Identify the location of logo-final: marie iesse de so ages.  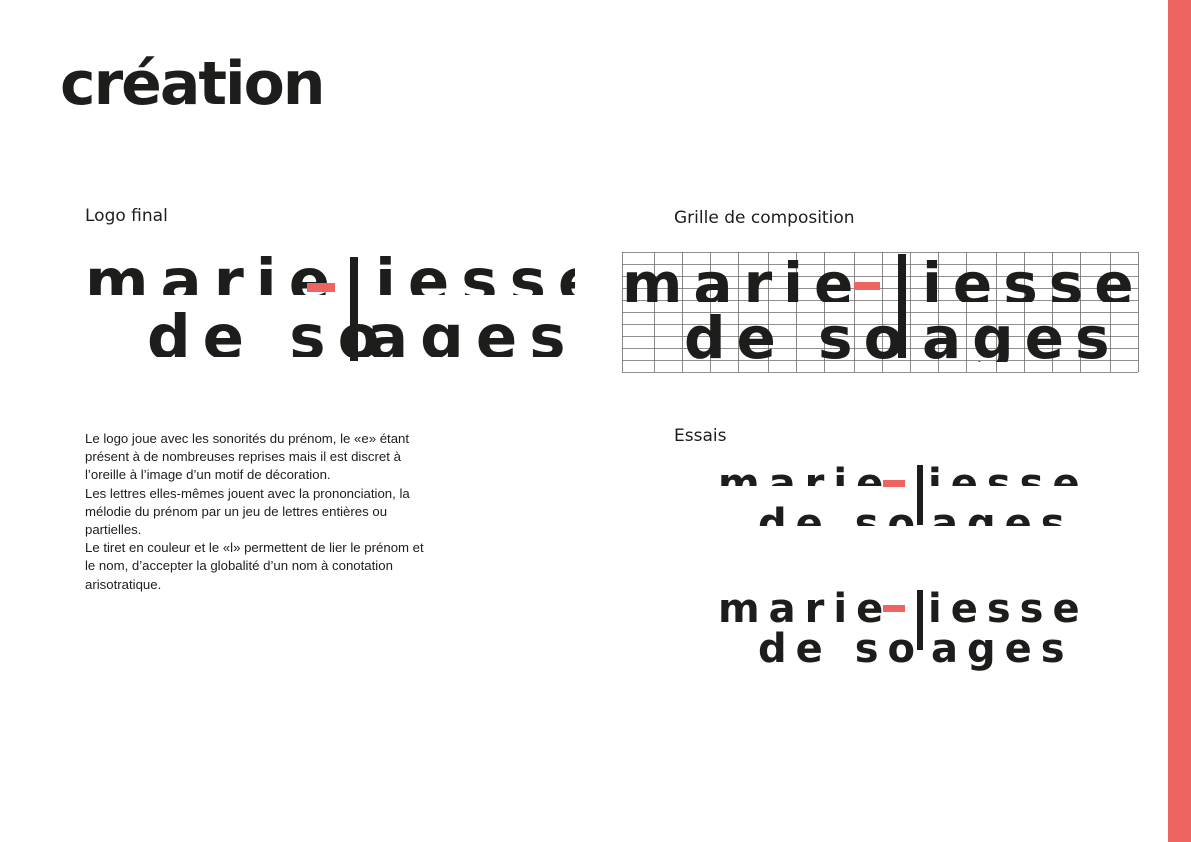
(330, 309).